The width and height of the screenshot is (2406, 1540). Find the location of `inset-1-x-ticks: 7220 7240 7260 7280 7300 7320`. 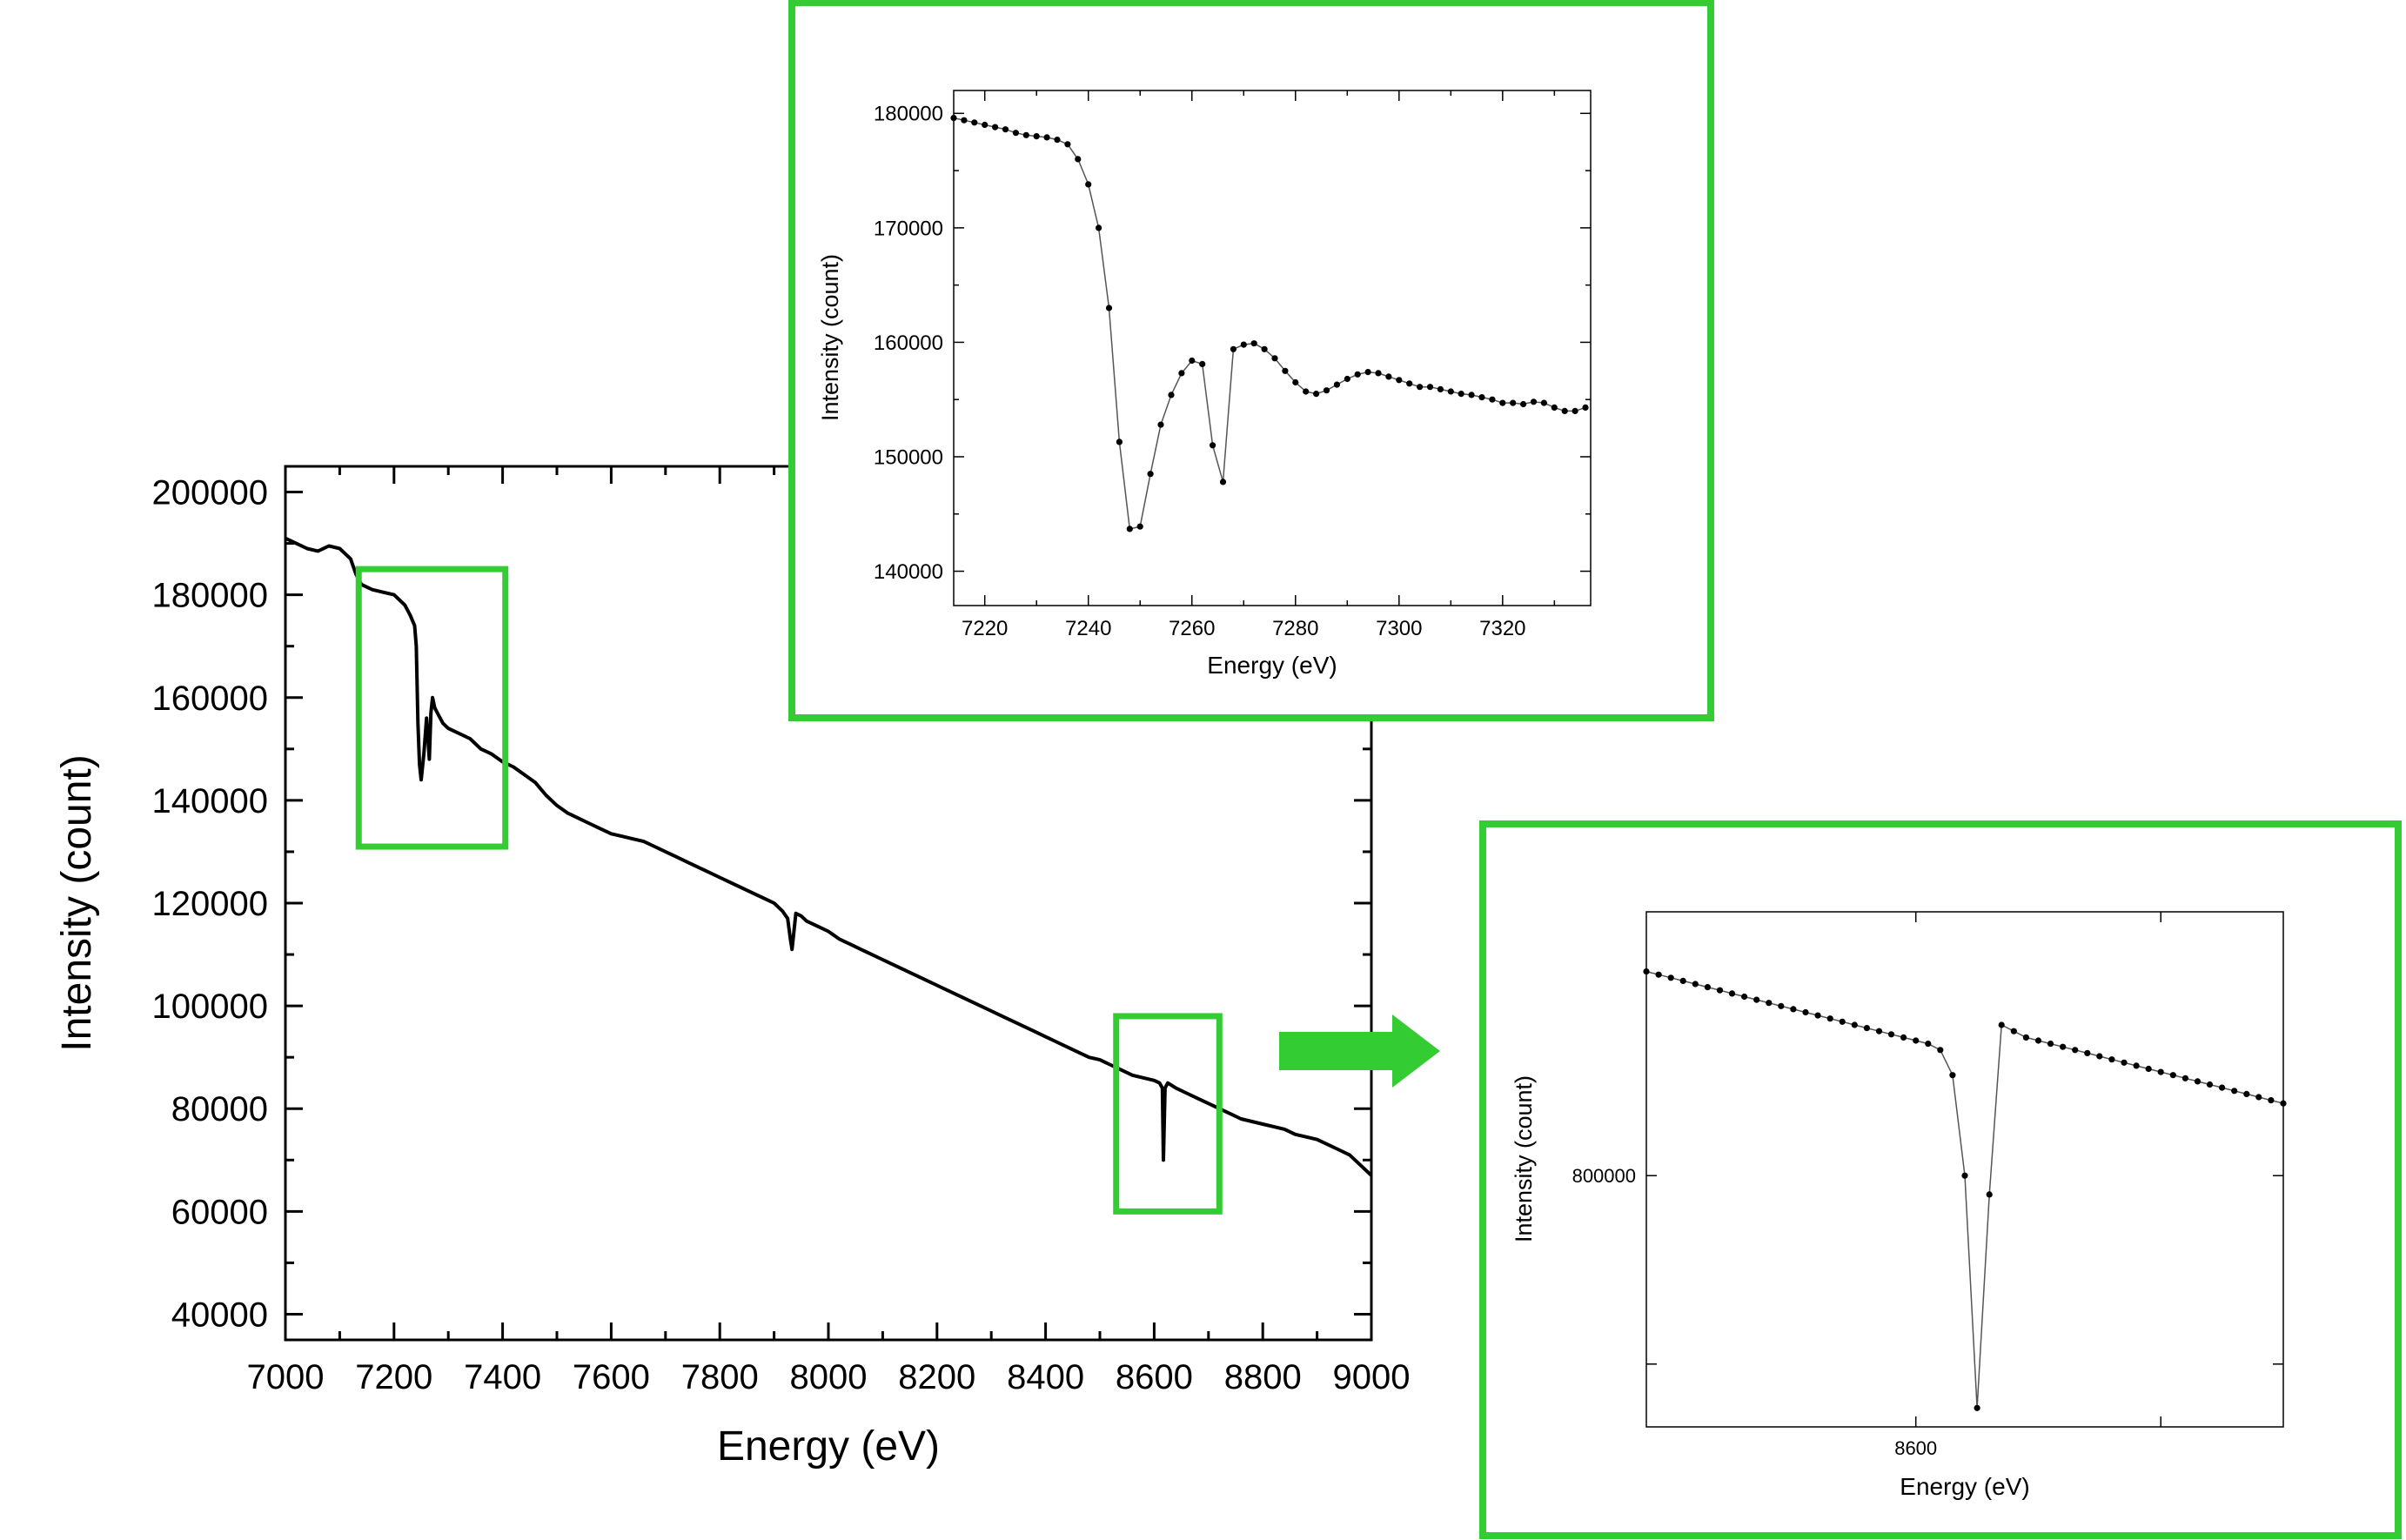

inset-1-x-ticks: 7220 7240 7260 7280 7300 7320 is located at coordinates (1259, 365).